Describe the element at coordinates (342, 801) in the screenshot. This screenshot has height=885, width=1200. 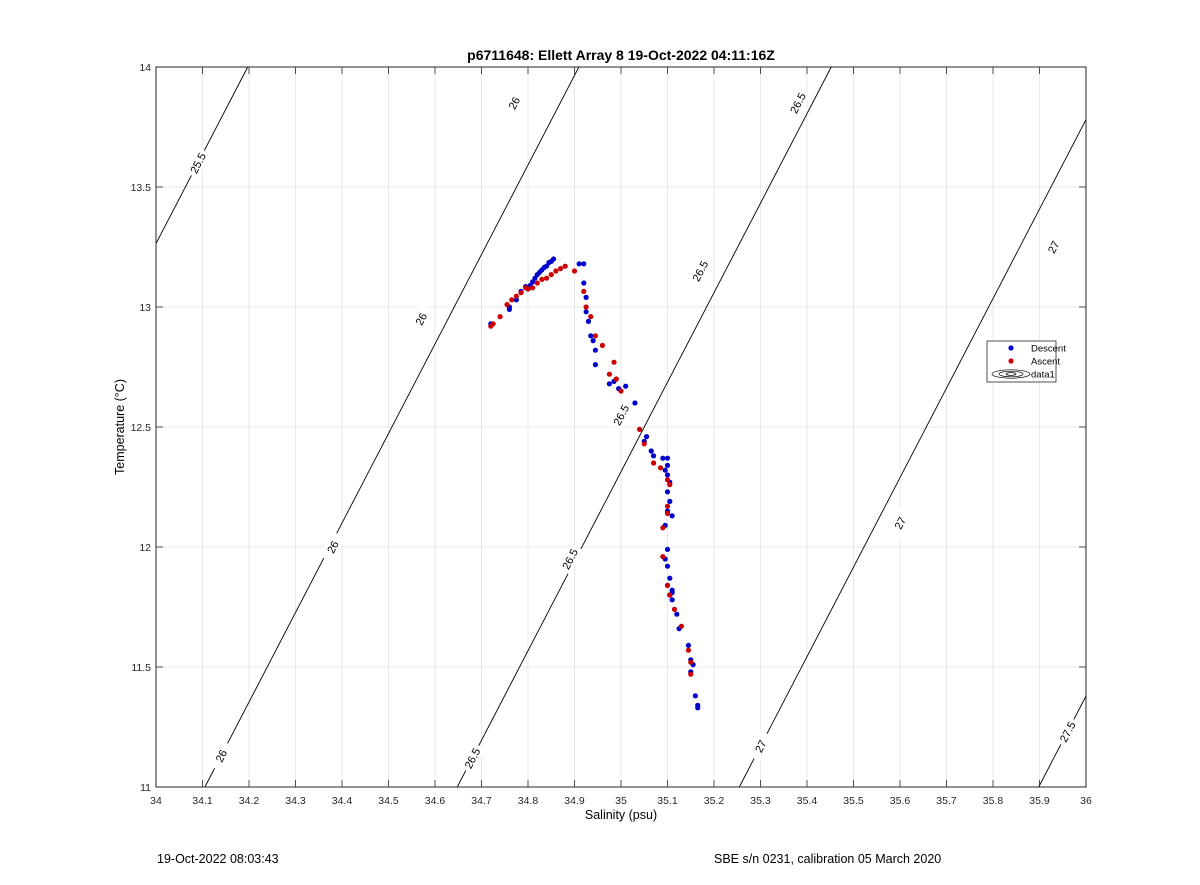
I see `x-tick-label: 34.4` at that location.